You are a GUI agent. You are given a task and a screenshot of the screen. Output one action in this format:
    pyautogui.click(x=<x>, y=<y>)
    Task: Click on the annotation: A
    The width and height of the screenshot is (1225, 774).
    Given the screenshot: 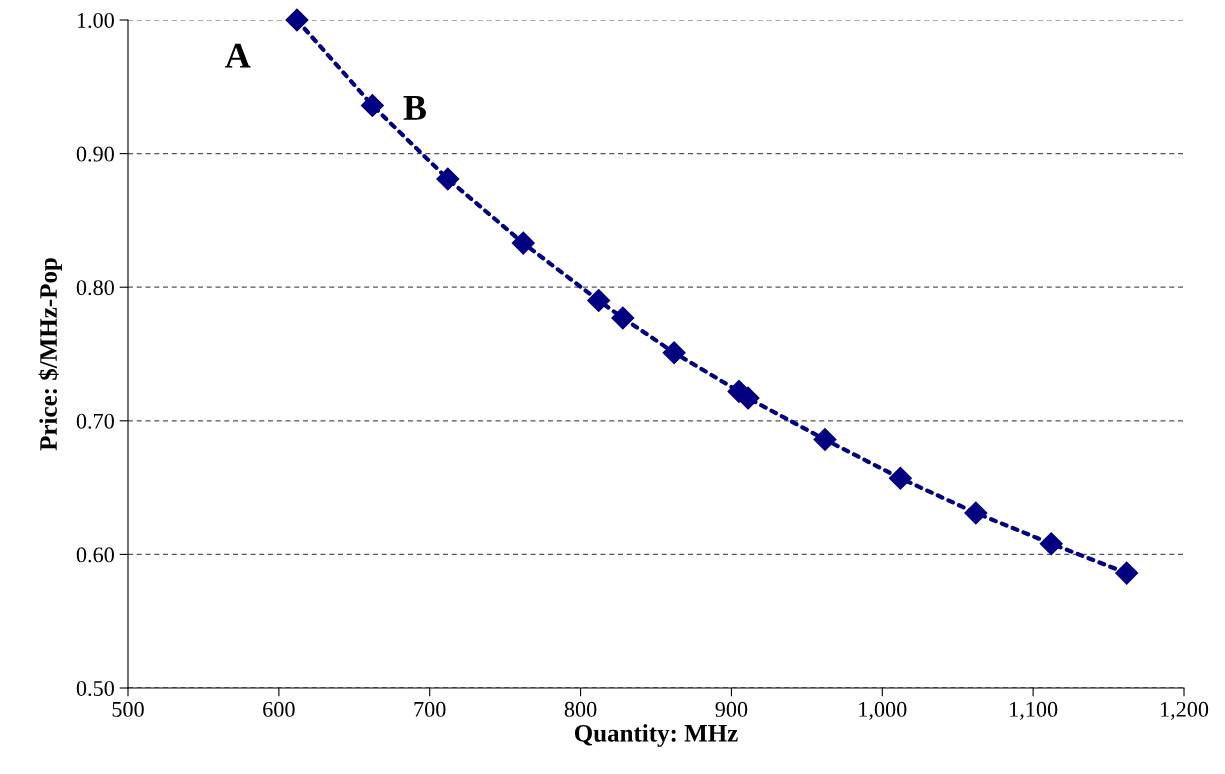 What is the action you would take?
    pyautogui.click(x=238, y=55)
    